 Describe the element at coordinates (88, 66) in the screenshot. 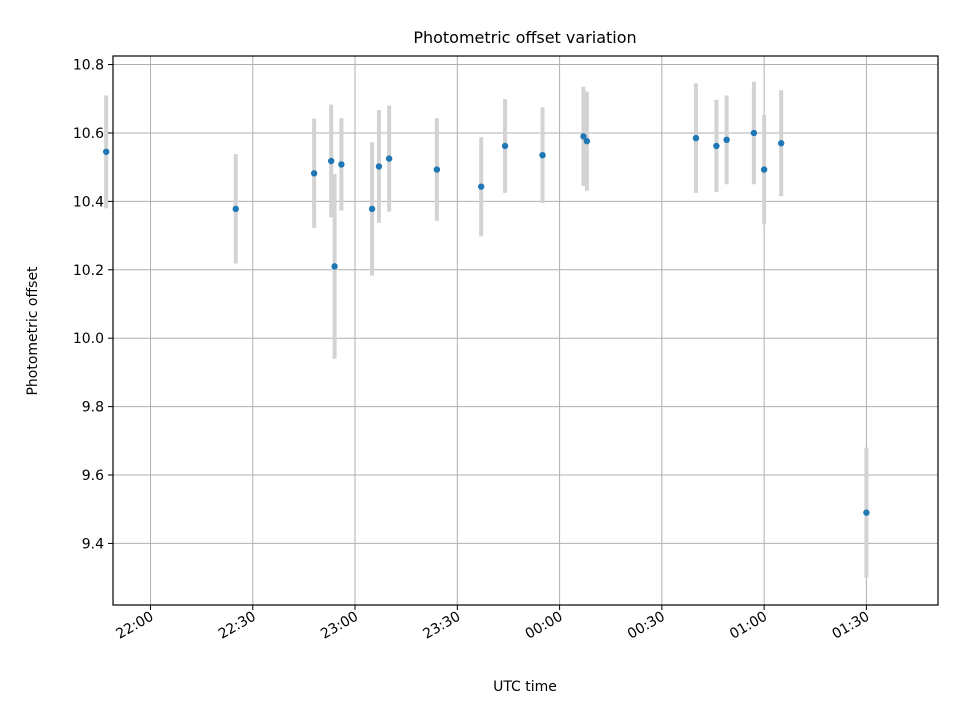

I see `y-tick-label: 10.8` at that location.